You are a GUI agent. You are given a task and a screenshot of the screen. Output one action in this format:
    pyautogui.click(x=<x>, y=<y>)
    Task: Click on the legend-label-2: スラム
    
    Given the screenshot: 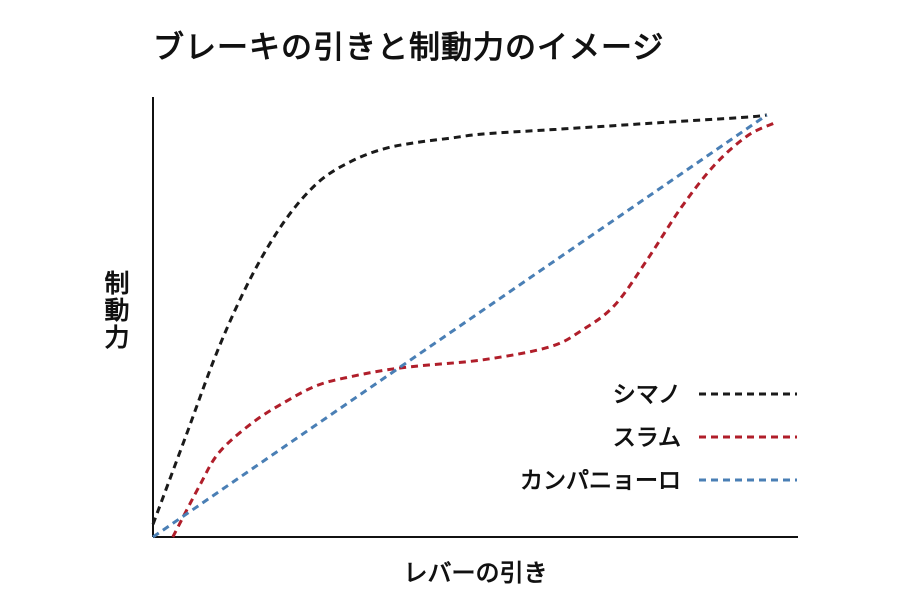 What is the action you would take?
    pyautogui.click(x=647, y=438)
    